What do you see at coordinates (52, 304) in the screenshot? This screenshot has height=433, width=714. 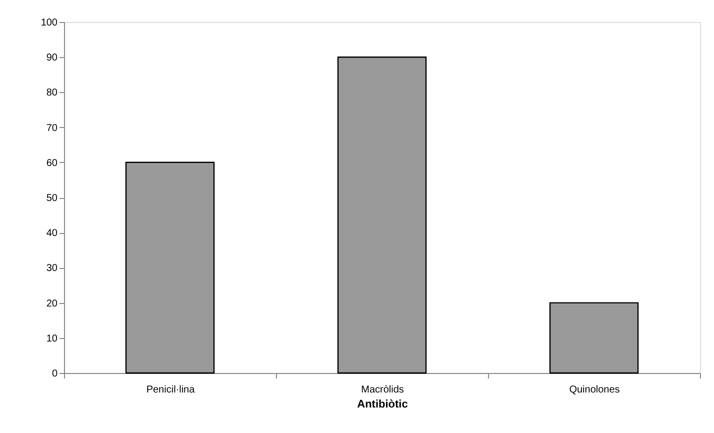 I see `y-tick-label: 20` at bounding box center [52, 304].